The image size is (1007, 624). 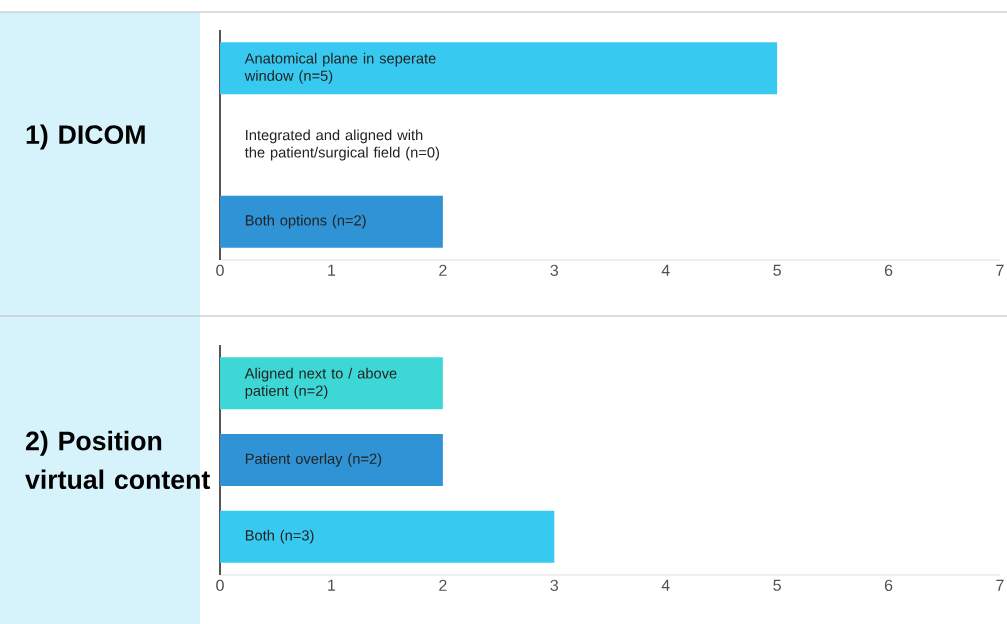 What do you see at coordinates (320, 383) in the screenshot?
I see `y-tick-label: Aligned next to / above patient (n=2)` at bounding box center [320, 383].